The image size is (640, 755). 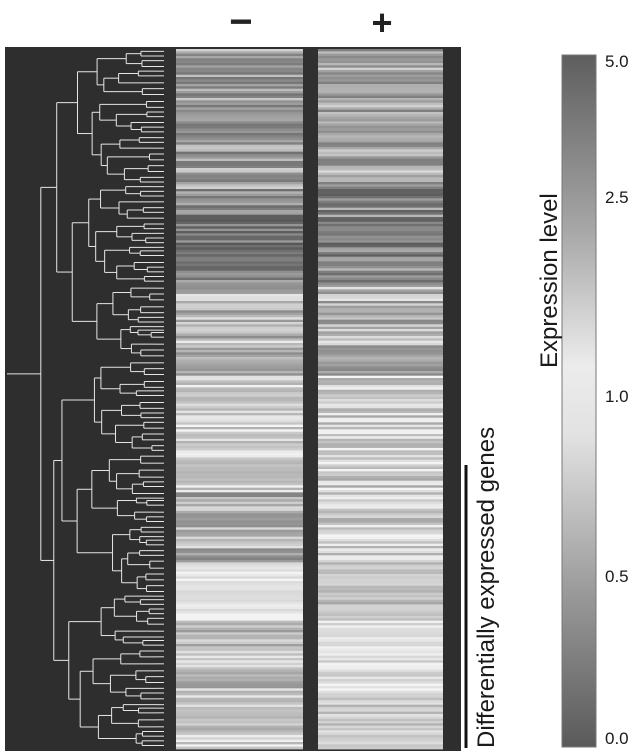 What do you see at coordinates (617, 61) in the screenshot?
I see `colorbar-tick-5.0: 5.0` at bounding box center [617, 61].